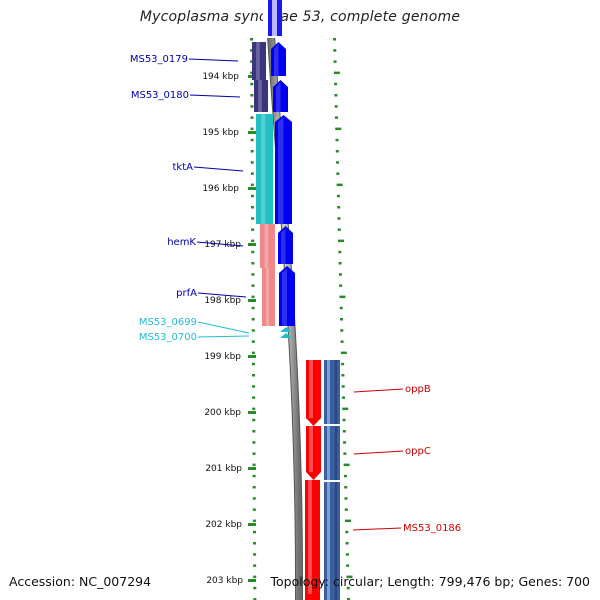  I want to click on gene-label-MS53_0180: MS53_0180, so click(160, 95).